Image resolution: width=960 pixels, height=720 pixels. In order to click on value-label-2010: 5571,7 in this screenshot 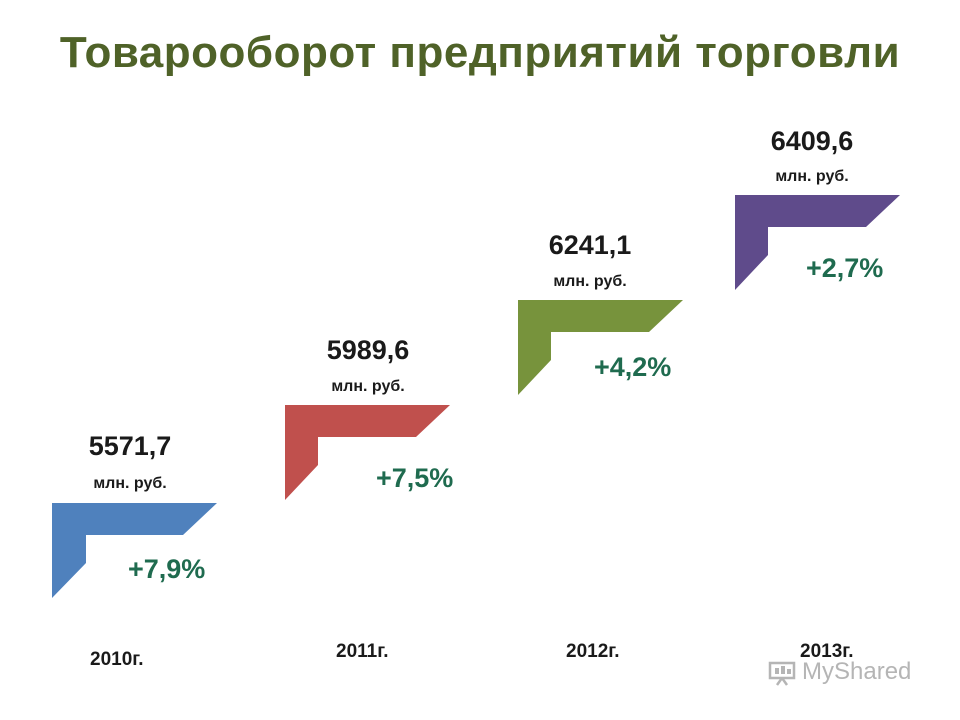, I will do `click(130, 446)`.